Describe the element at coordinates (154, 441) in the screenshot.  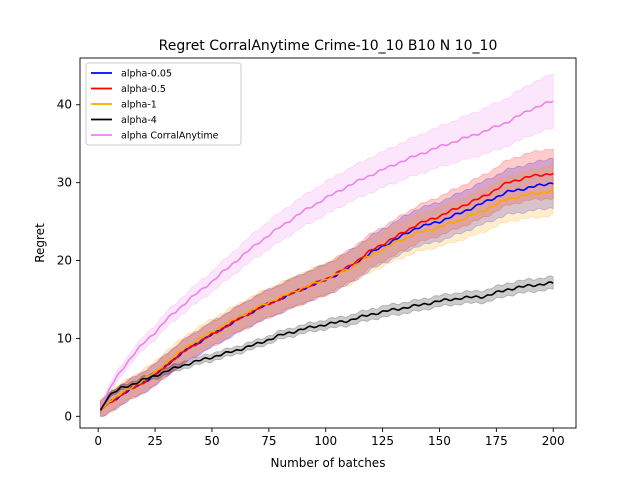
I see `x-tick-label: 25` at that location.